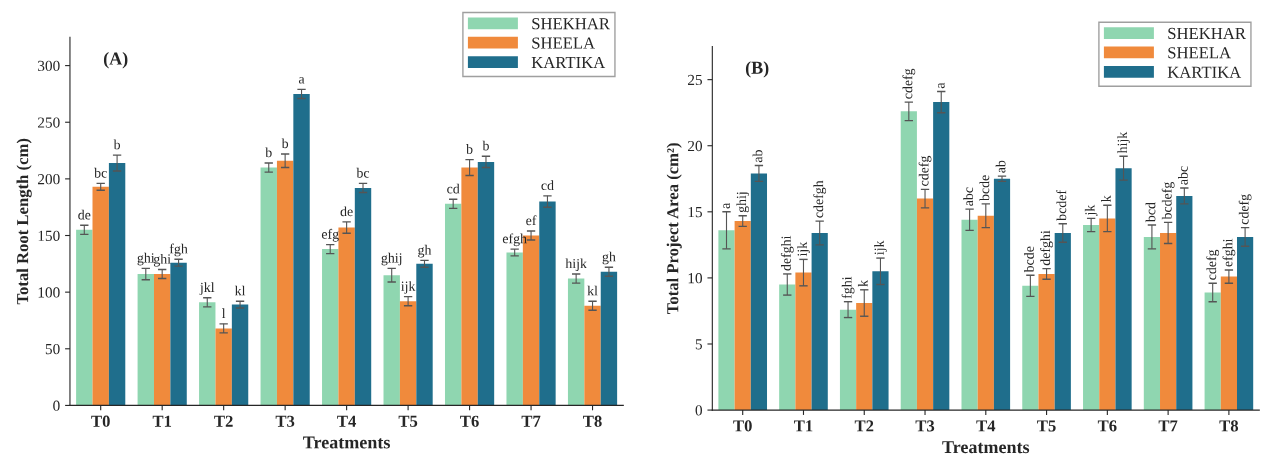 Image resolution: width=1272 pixels, height=466 pixels. What do you see at coordinates (531, 220) in the screenshot?
I see `data-label: ef` at bounding box center [531, 220].